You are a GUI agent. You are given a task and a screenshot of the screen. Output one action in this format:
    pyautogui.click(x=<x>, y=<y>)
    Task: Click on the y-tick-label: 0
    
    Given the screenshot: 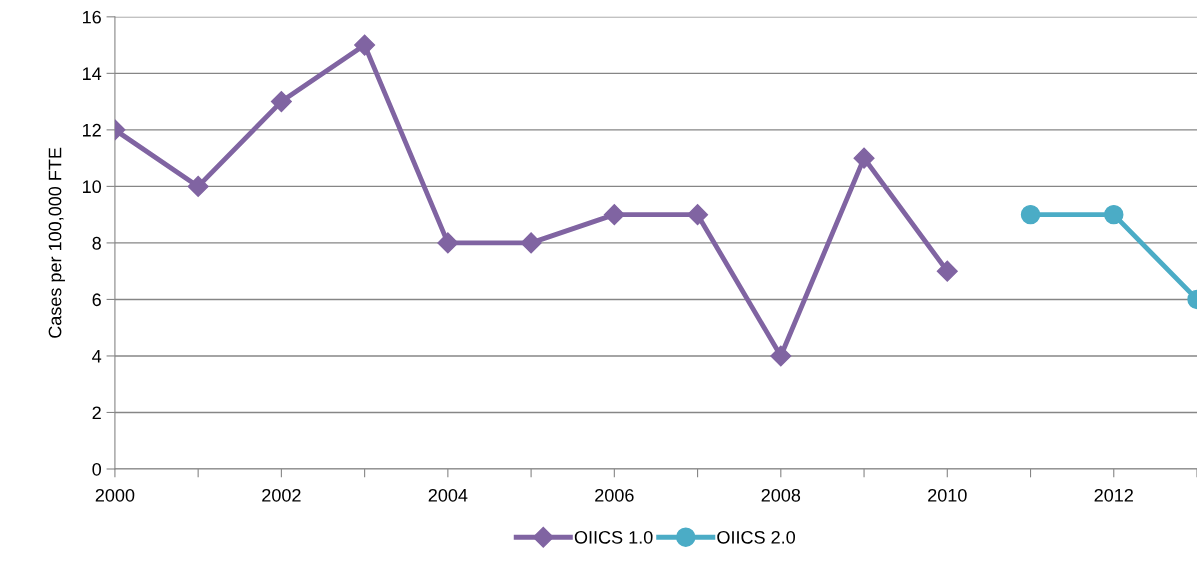 What is the action you would take?
    pyautogui.click(x=97, y=469)
    